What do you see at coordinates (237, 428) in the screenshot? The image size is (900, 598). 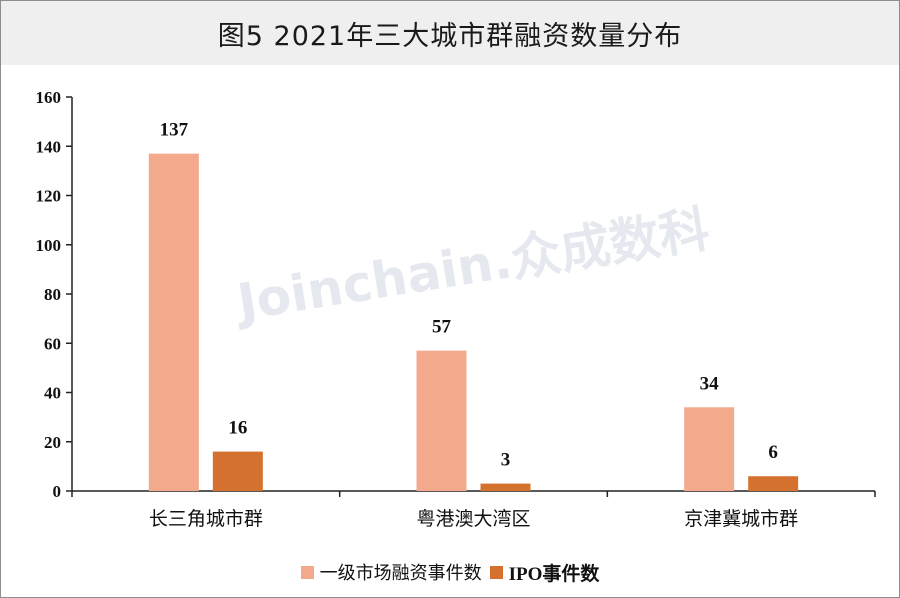 I see `data-label-2-1: 16` at bounding box center [237, 428].